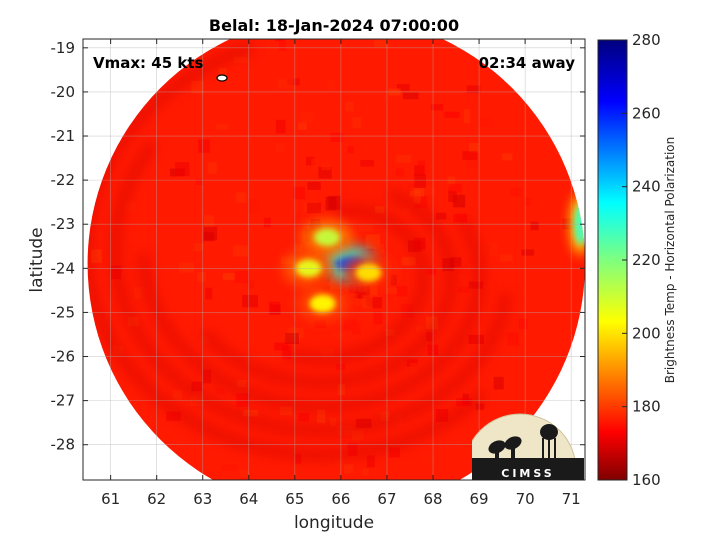 The width and height of the screenshot is (720, 540). I want to click on colorbar-tick-label: 160, so click(646, 480).